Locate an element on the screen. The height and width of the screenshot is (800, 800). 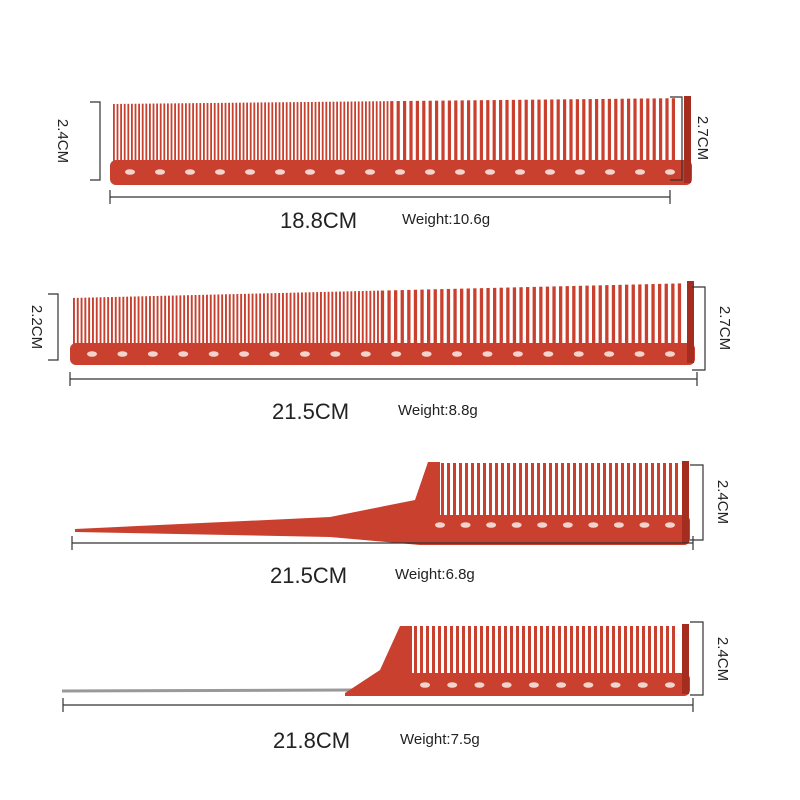
length-label: 21.5CM is located at coordinates (308, 575).